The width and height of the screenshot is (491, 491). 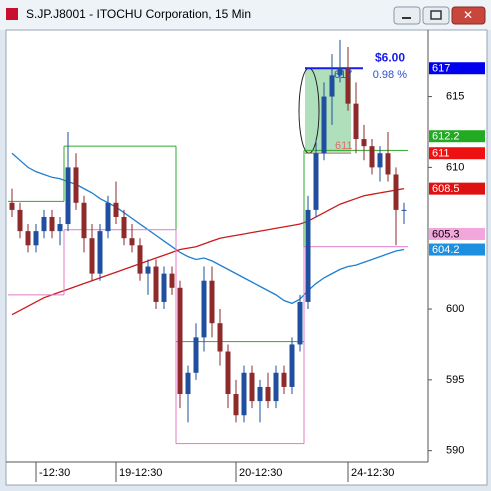 I want to click on y-tick-label: 600, so click(x=455, y=309).